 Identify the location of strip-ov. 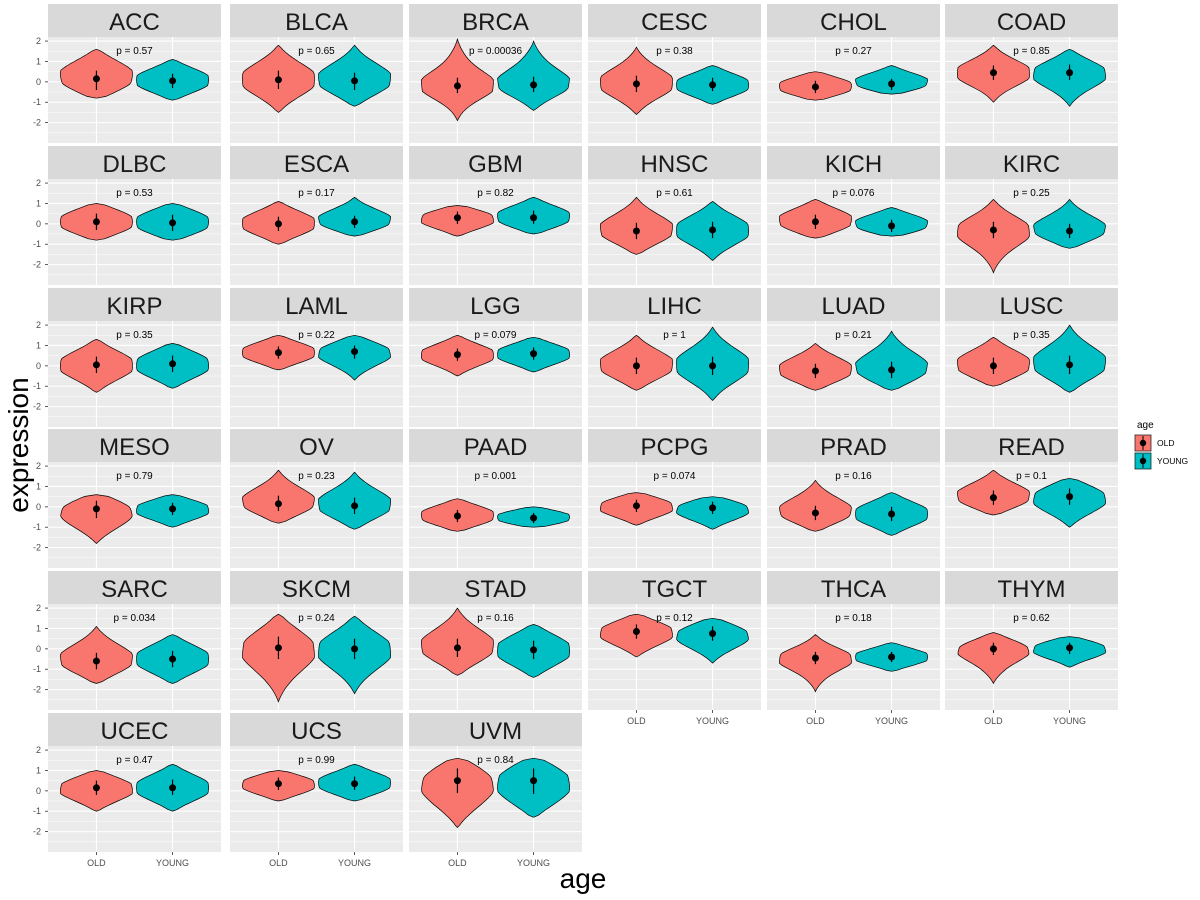
(316, 445).